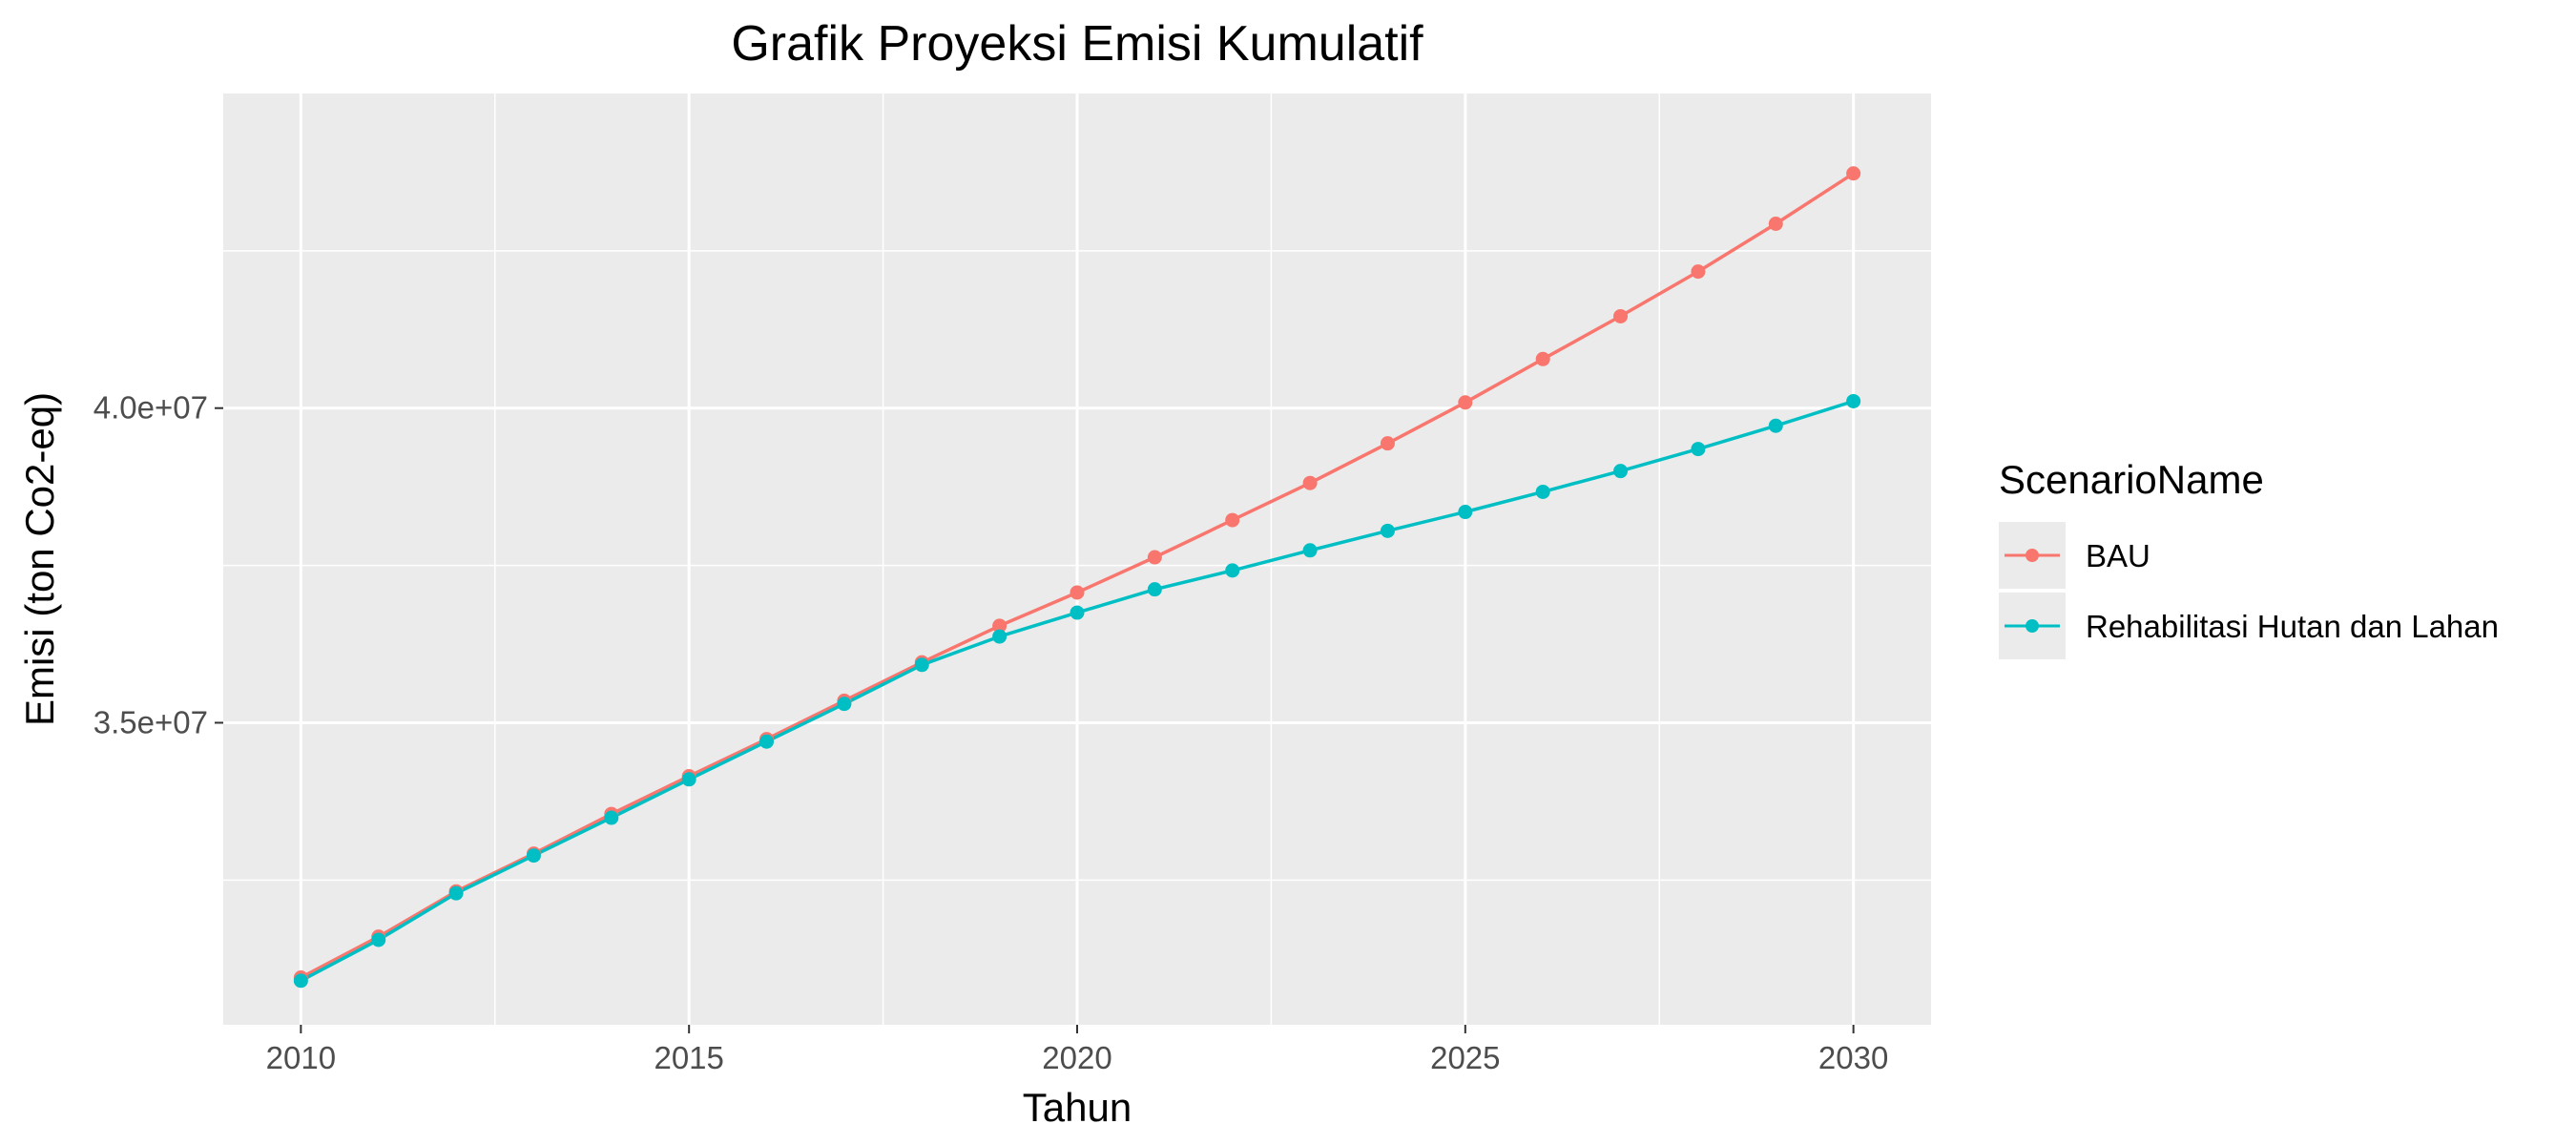  Describe the element at coordinates (2118, 555) in the screenshot. I see `legend-label-bau: BAU` at that location.